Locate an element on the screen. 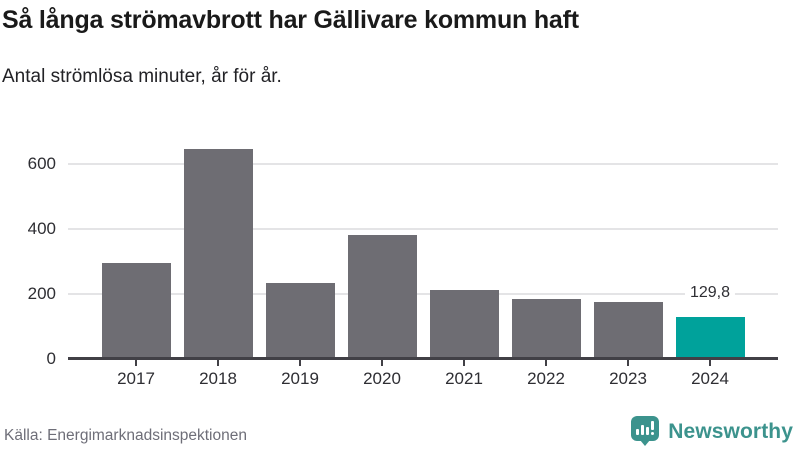 This screenshot has height=450, width=800. logo-bubble is located at coordinates (645, 428).